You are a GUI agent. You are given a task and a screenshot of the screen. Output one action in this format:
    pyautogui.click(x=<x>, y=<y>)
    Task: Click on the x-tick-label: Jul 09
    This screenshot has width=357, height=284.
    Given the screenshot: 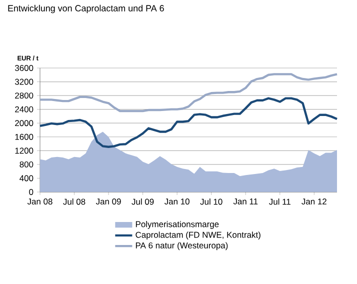 What is the action you would take?
    pyautogui.click(x=143, y=201)
    